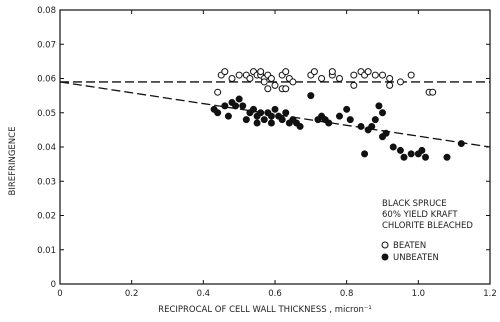  I want to click on x-tick-label: 1.2, so click(490, 294).